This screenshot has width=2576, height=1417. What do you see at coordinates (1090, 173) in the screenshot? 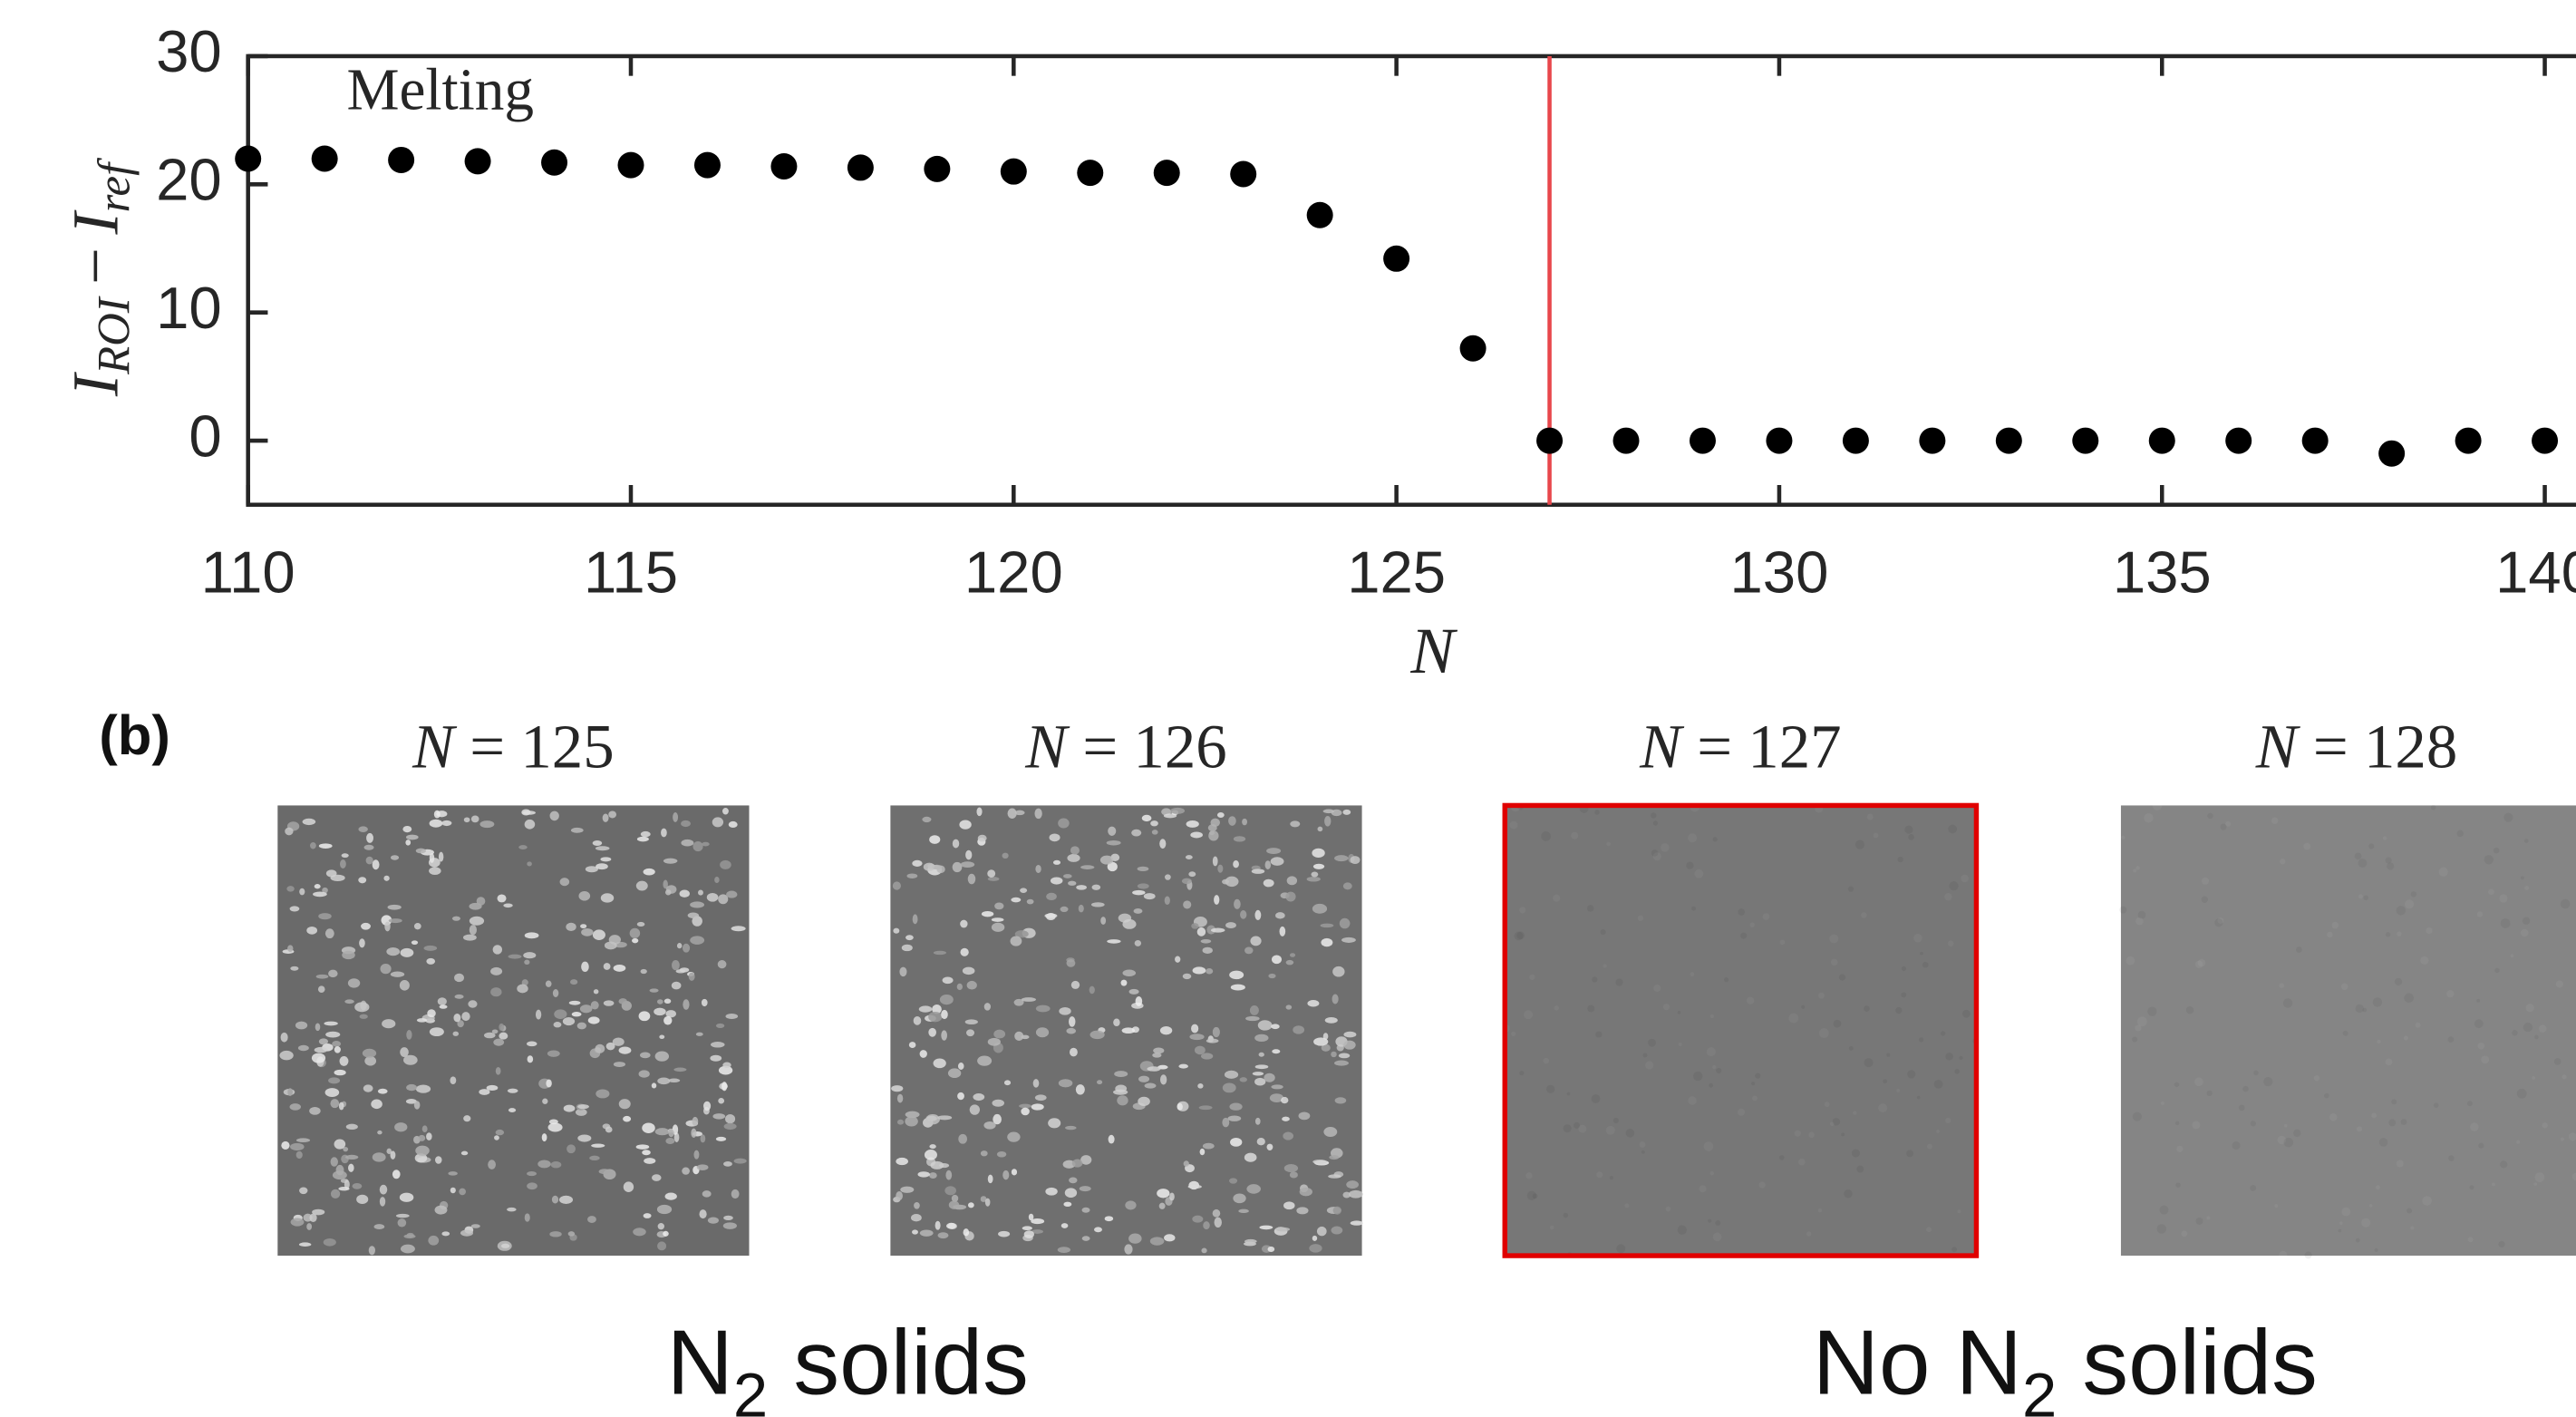
I see `data-point` at bounding box center [1090, 173].